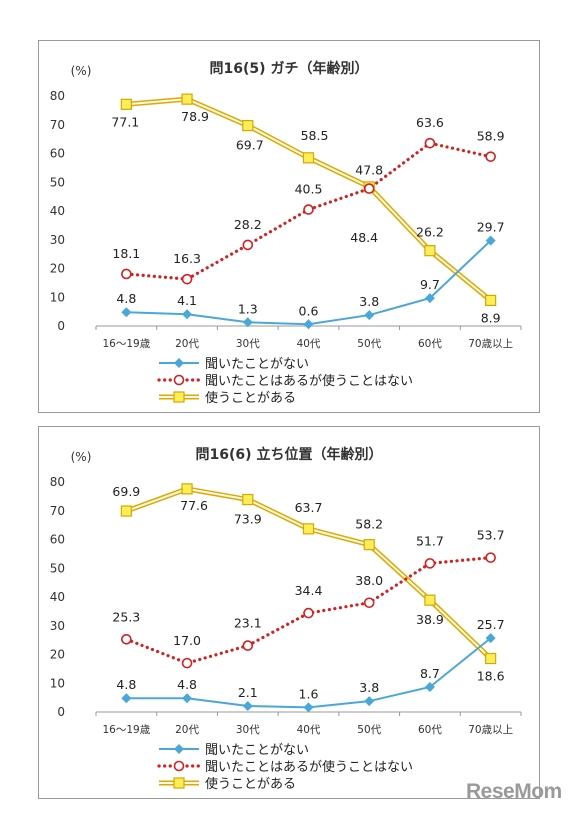  Describe the element at coordinates (126, 491) in the screenshot. I see `data-label: 69.9` at that location.